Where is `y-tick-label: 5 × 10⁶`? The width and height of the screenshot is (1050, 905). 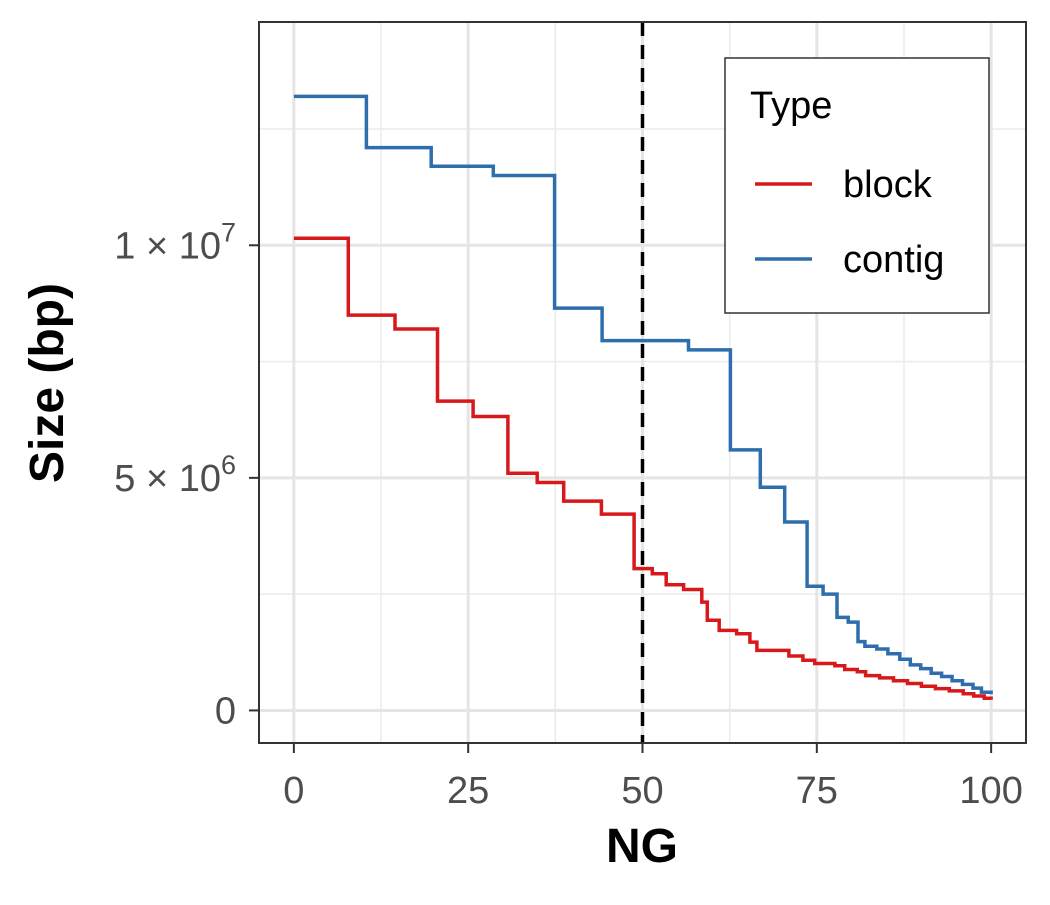 y-tick-label: 5 × 10⁶ is located at coordinates (175, 475).